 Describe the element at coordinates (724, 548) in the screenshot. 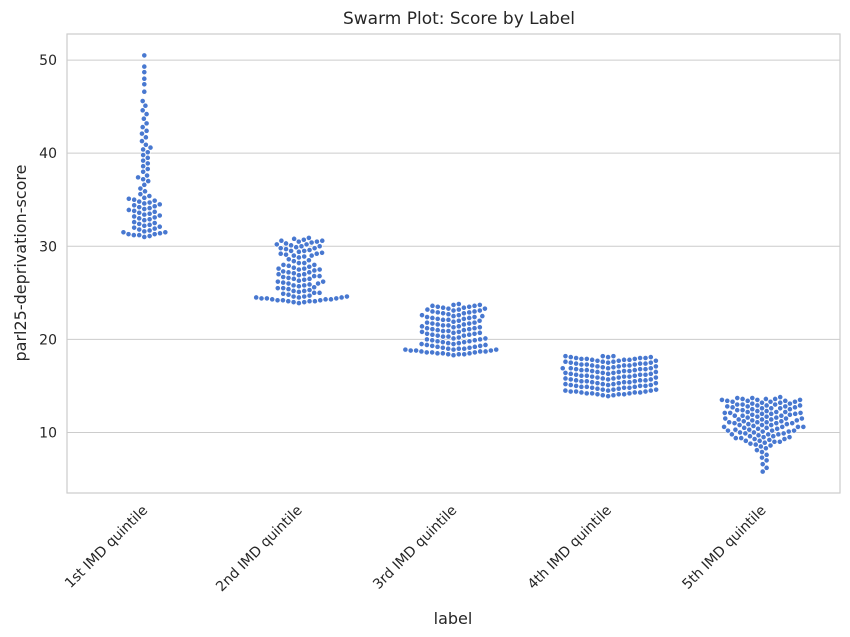

I see `x-tick-label: 5th IMD quintile` at that location.